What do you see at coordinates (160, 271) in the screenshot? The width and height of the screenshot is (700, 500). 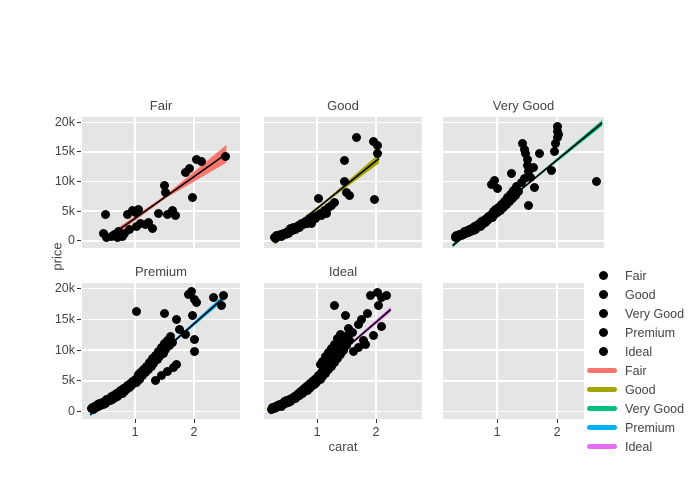 I see `facet-title-premium: Premium` at bounding box center [160, 271].